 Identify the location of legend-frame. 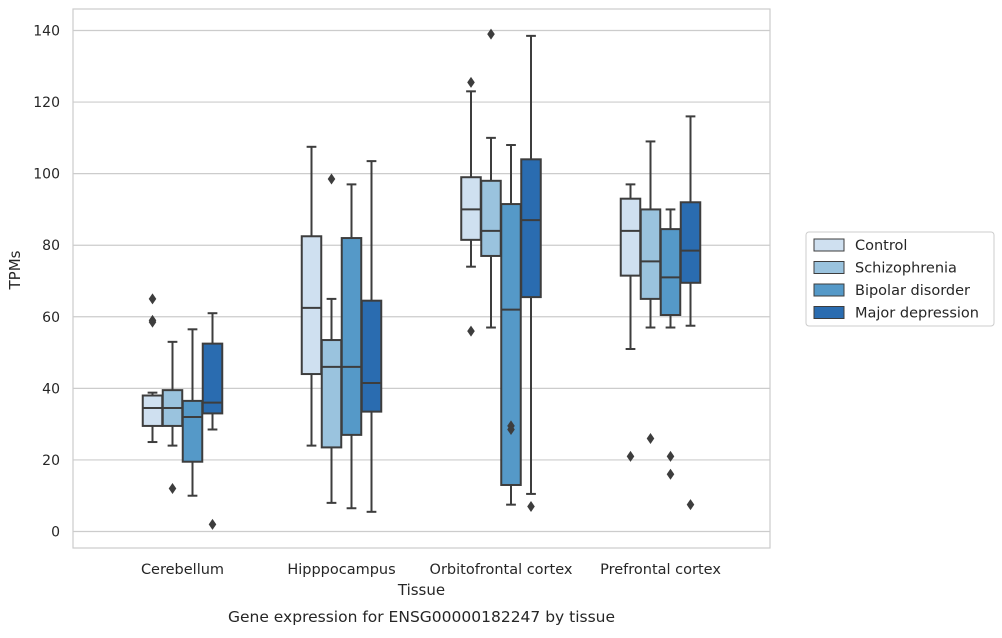
(900, 279).